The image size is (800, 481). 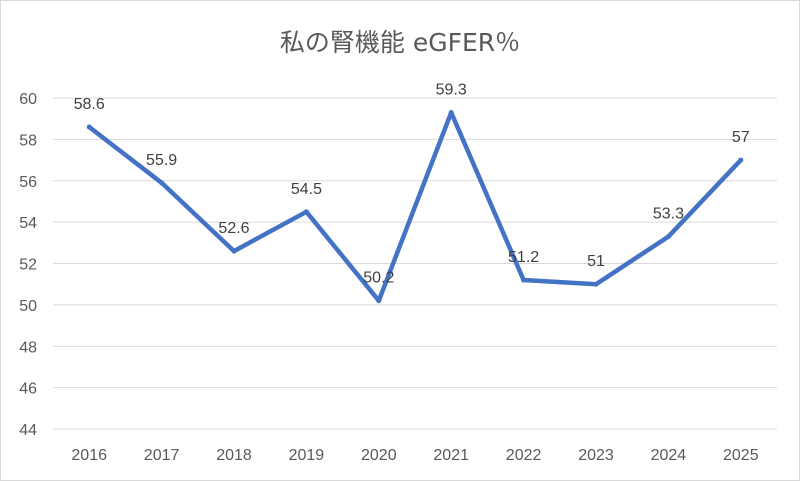 I want to click on data-label: 54.5, so click(x=306, y=189).